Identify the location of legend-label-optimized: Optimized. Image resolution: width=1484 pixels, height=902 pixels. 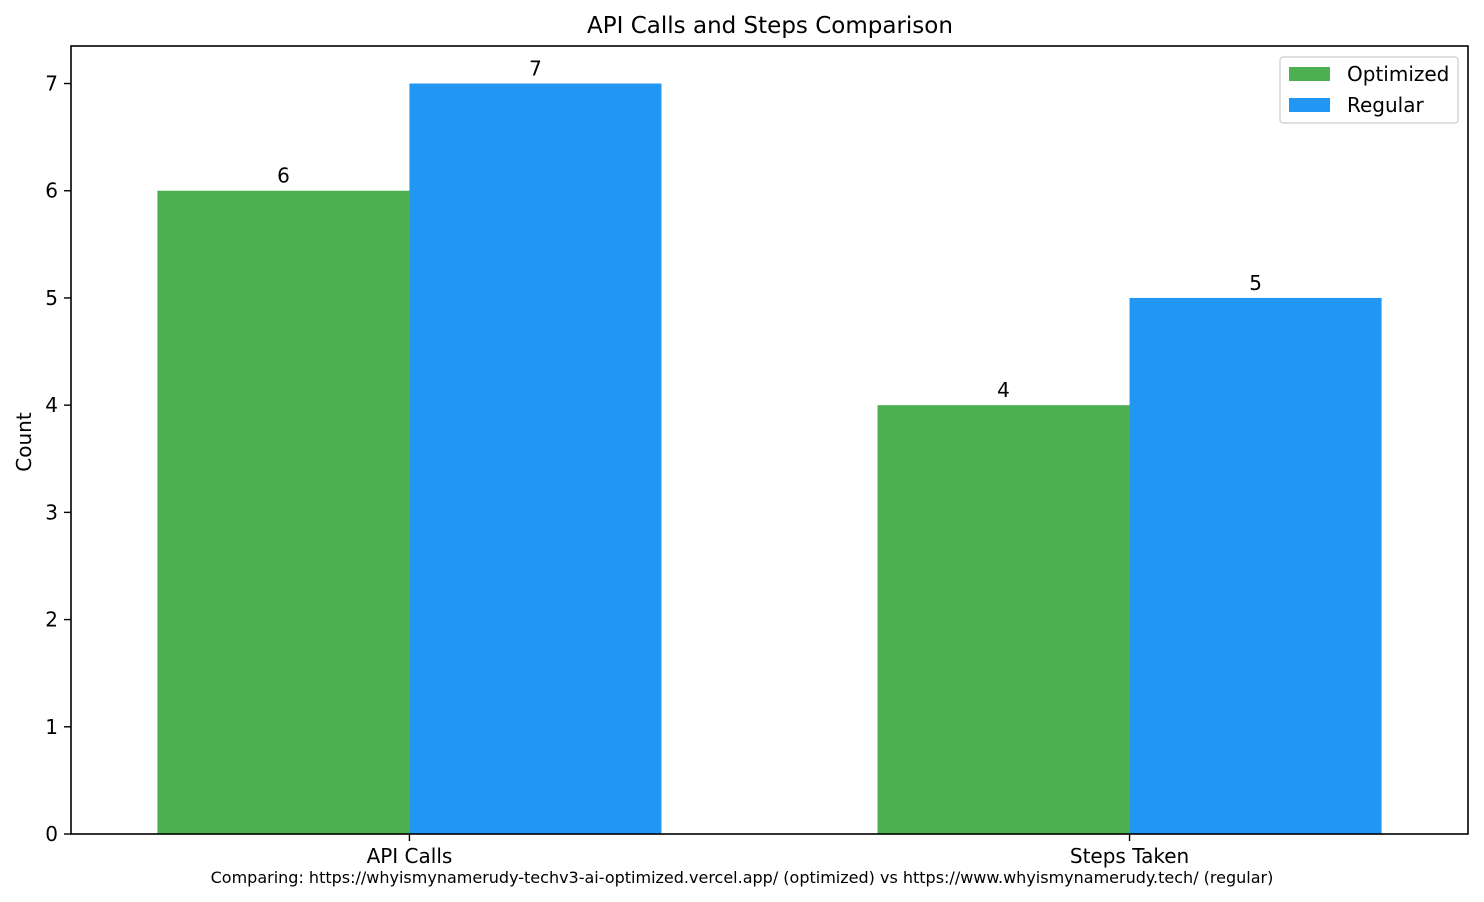
(1398, 74).